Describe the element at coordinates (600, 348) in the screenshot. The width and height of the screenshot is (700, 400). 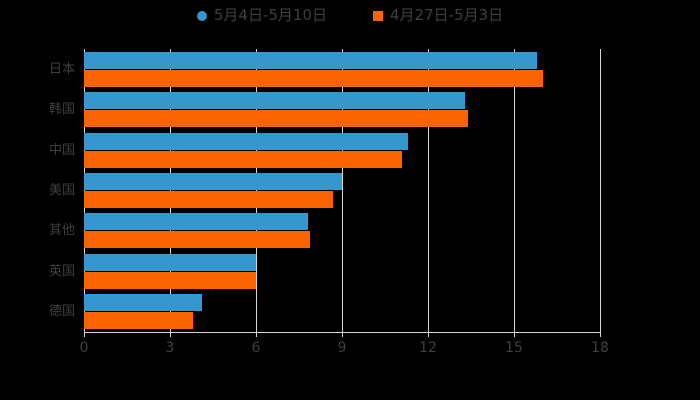
I see `x-tick-label: 18` at that location.